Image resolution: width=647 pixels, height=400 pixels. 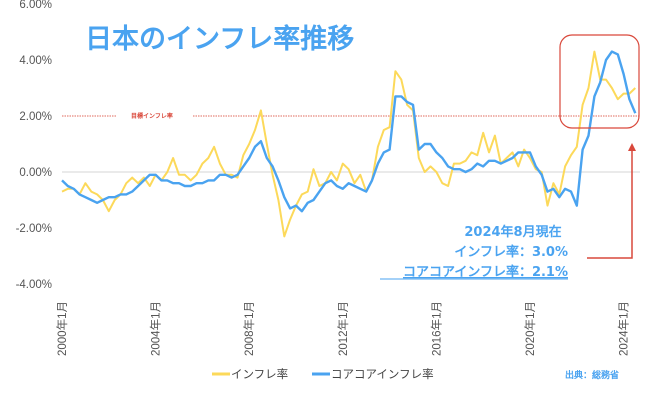 I want to click on target-line-label: 目標インフレ率, so click(x=152, y=116).